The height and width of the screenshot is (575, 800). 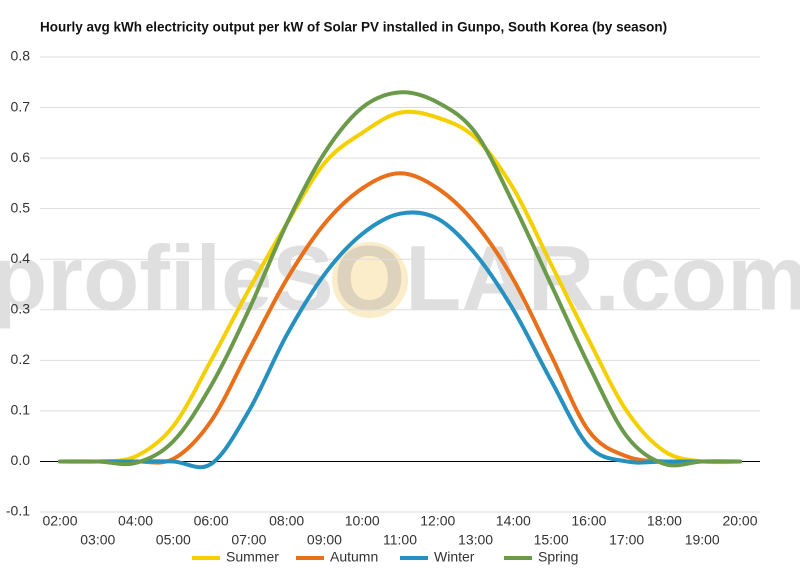 What do you see at coordinates (286, 521) in the screenshot?
I see `x-tick-label: 08:00` at bounding box center [286, 521].